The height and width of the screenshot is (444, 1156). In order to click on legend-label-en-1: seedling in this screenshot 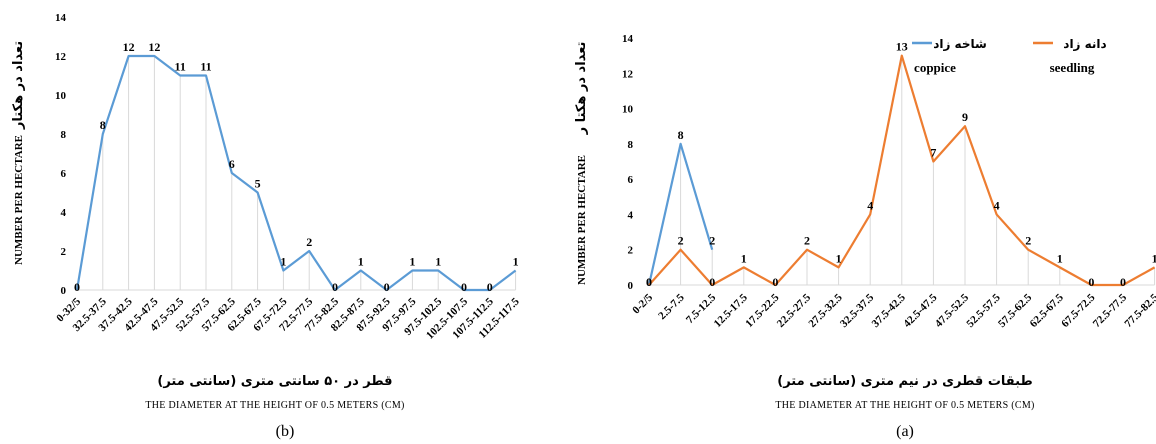, I will do `click(1072, 67)`.